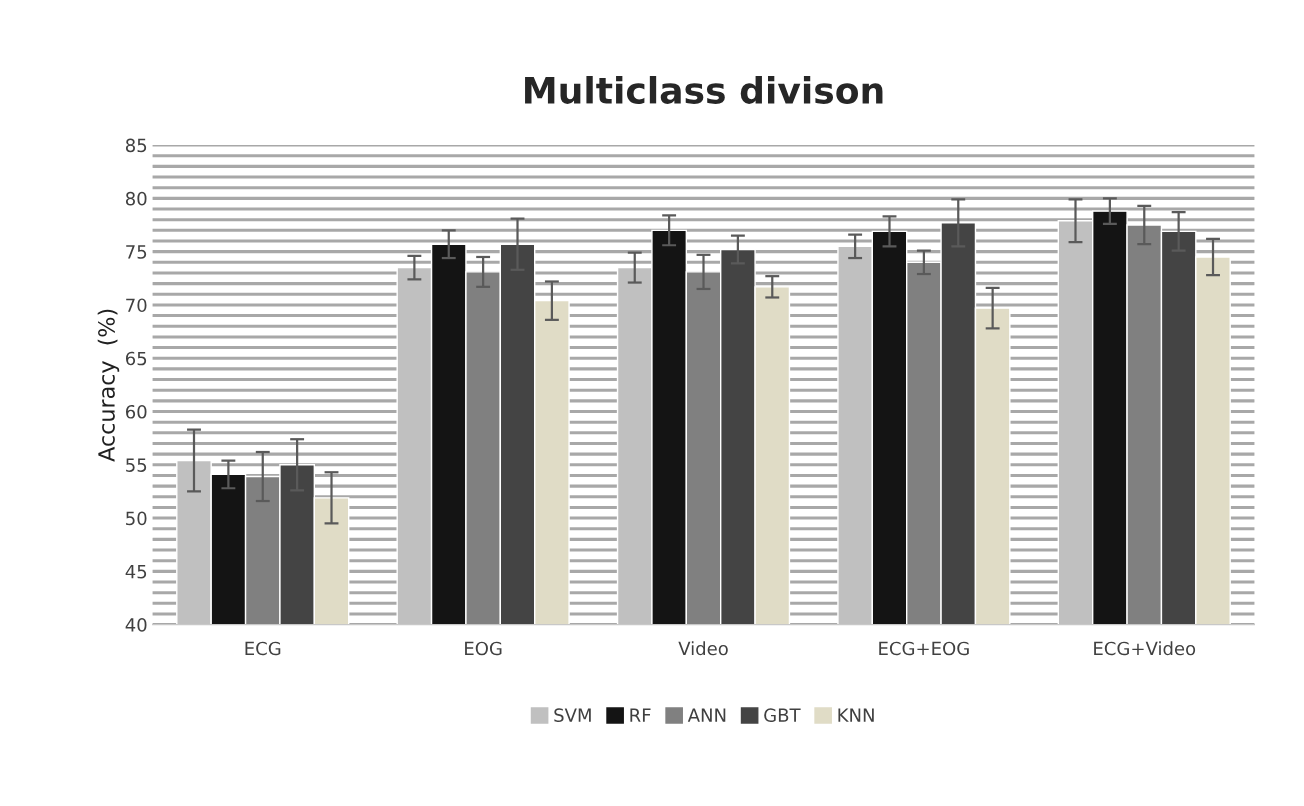 This screenshot has height=806, width=1304. What do you see at coordinates (136, 252) in the screenshot?
I see `y-tick-label: 75` at bounding box center [136, 252].